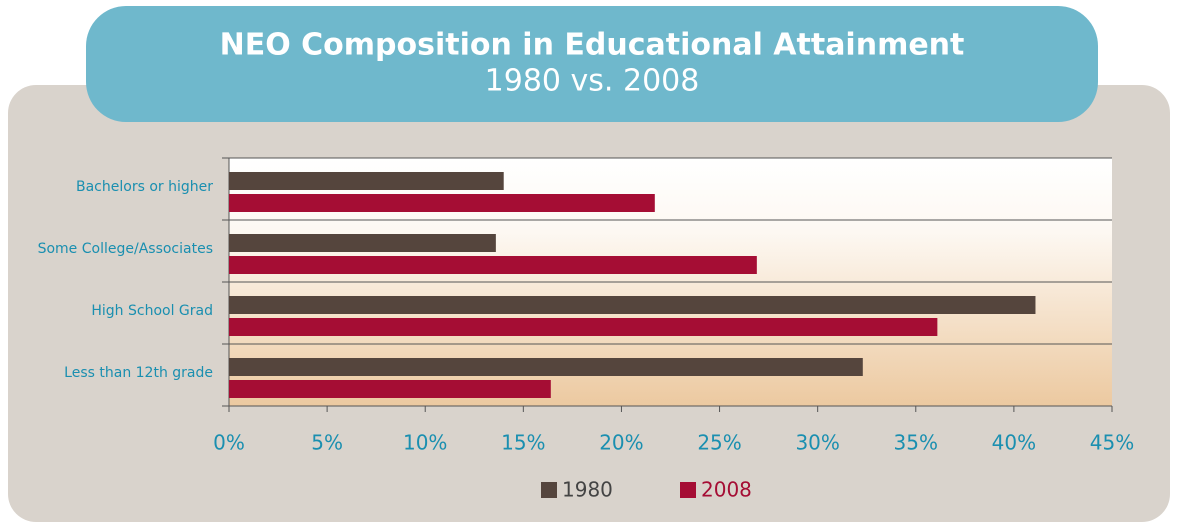  Describe the element at coordinates (916, 443) in the screenshot. I see `x-tick-label: 35%` at that location.